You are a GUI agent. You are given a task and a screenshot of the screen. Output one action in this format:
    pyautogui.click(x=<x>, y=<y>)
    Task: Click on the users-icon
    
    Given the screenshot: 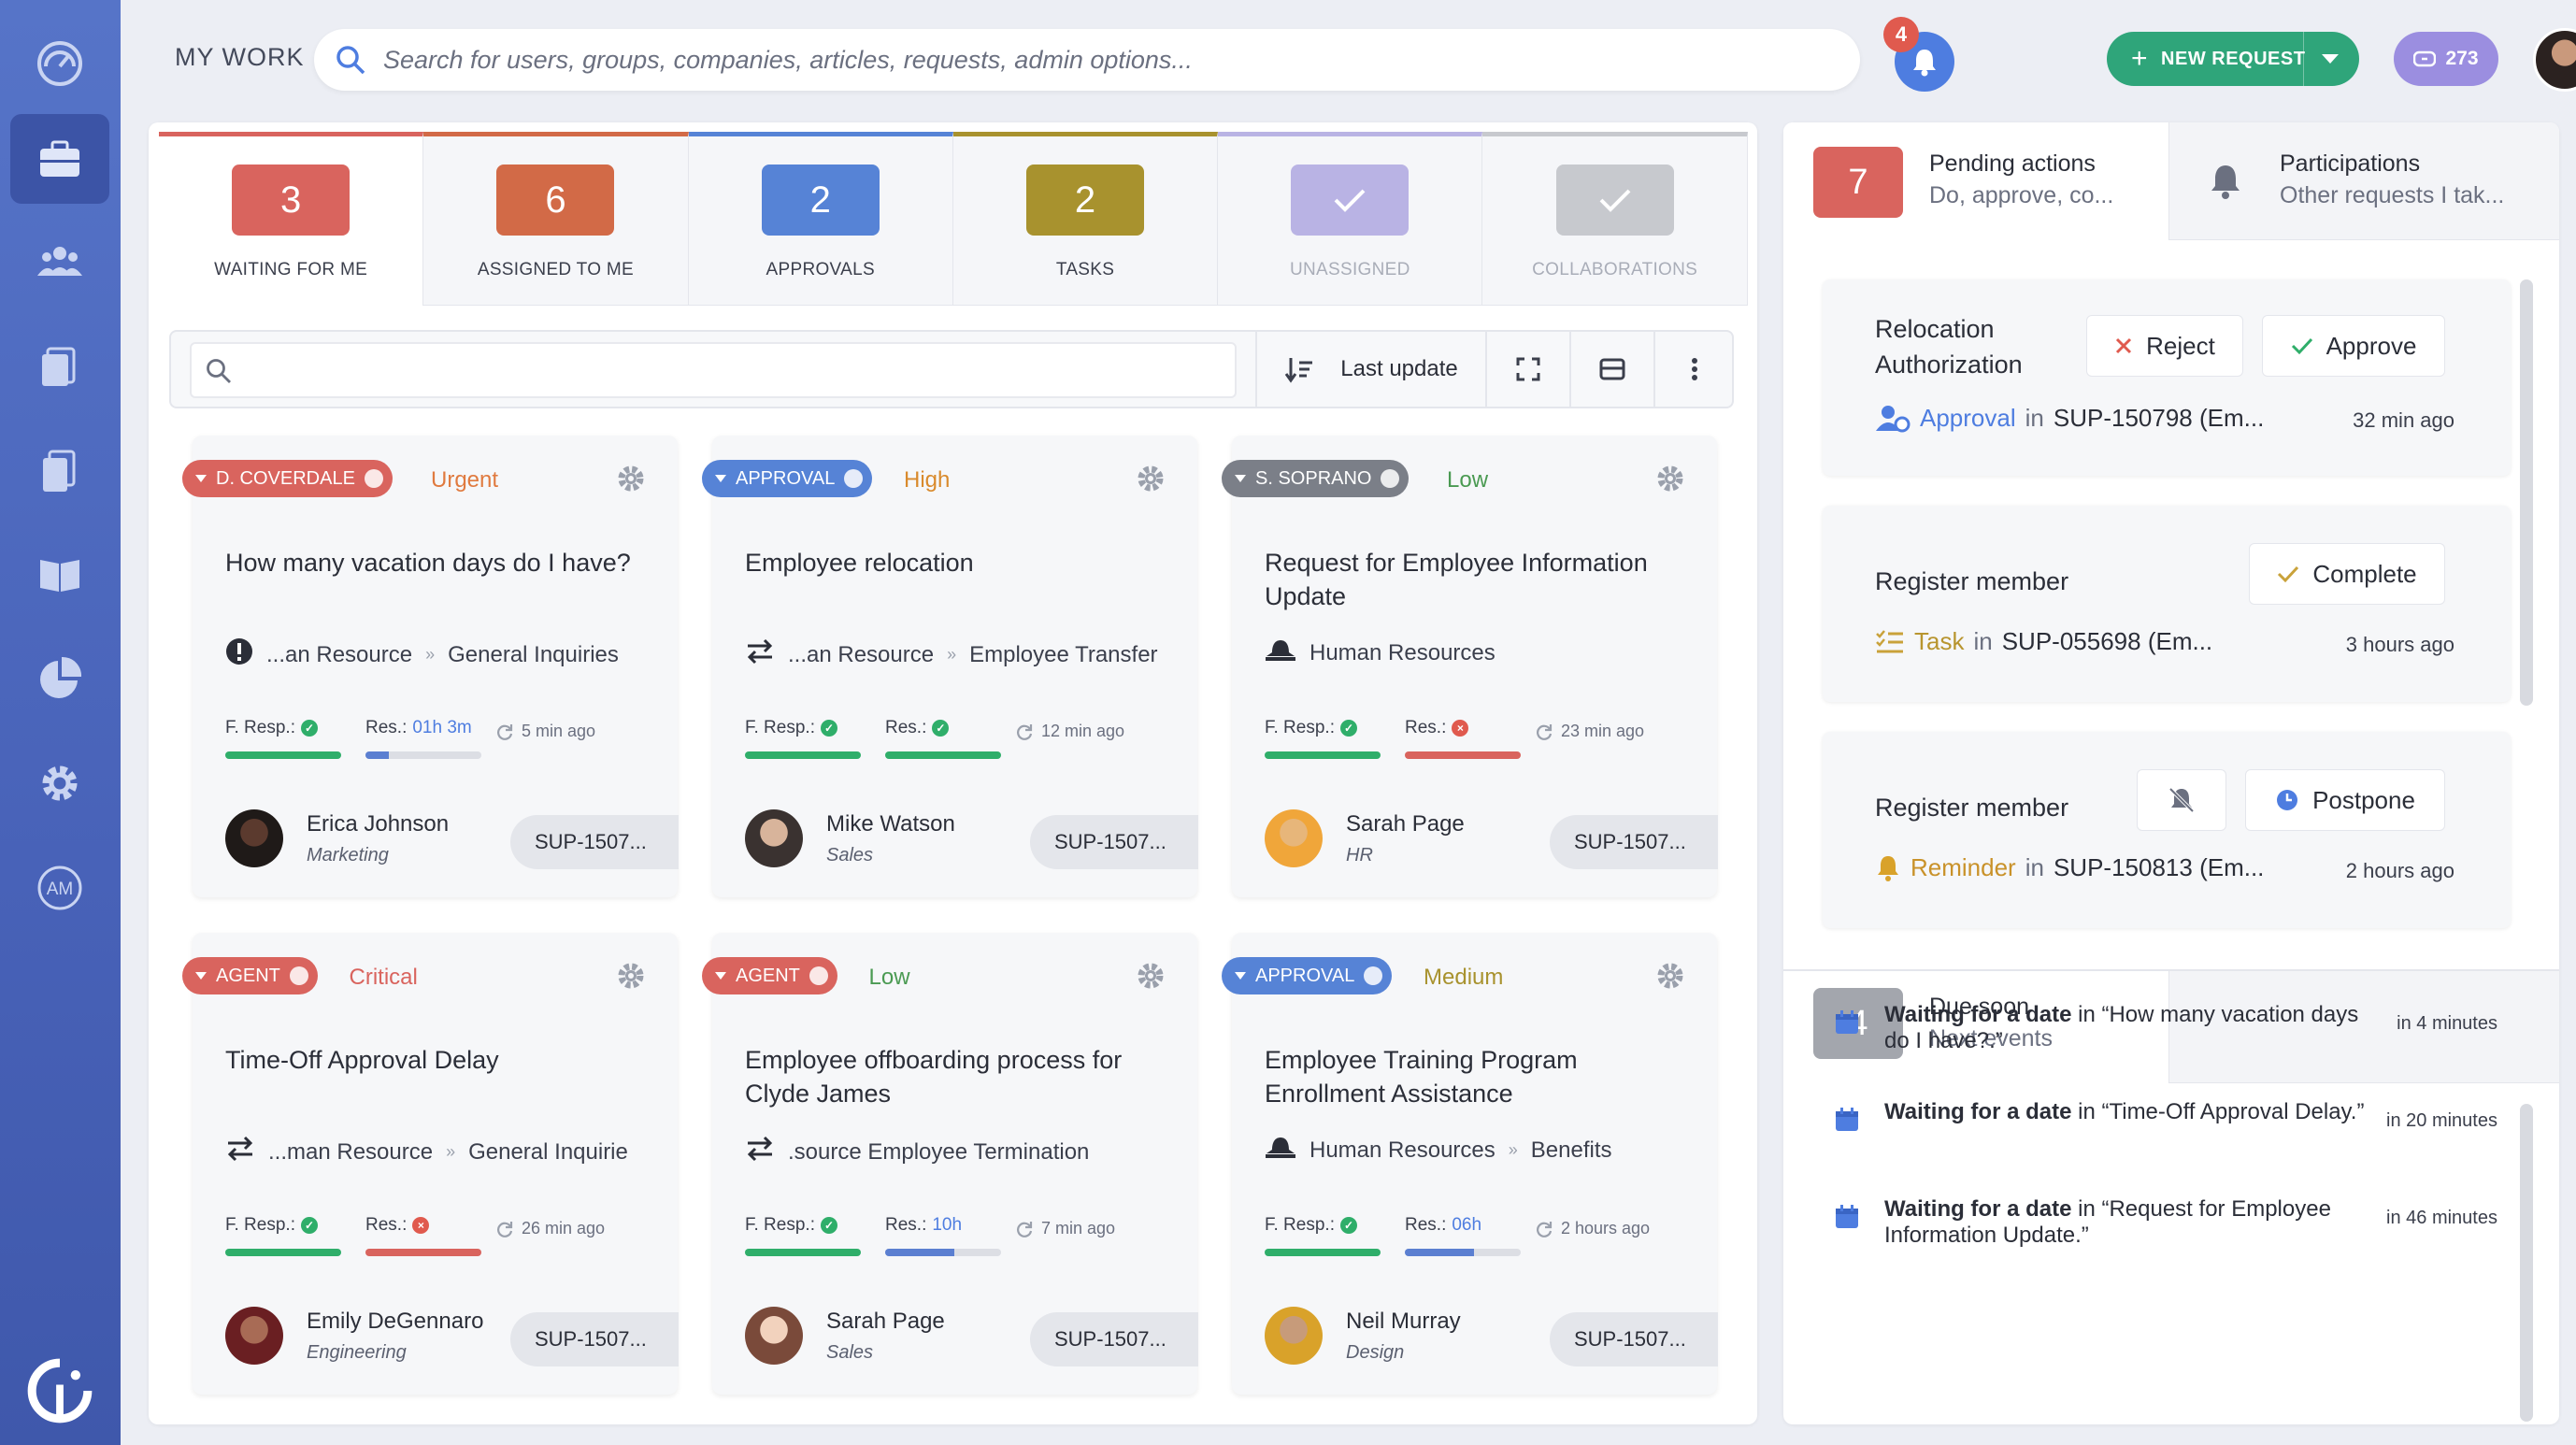 What is the action you would take?
    pyautogui.click(x=59, y=262)
    